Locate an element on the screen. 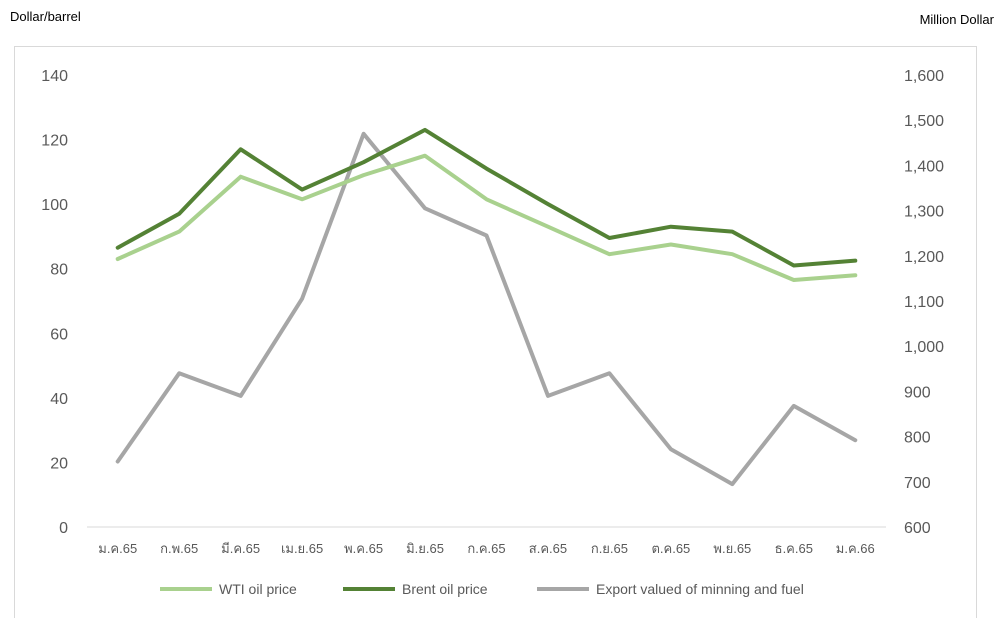  y-left-tick-label: 60 is located at coordinates (59, 334).